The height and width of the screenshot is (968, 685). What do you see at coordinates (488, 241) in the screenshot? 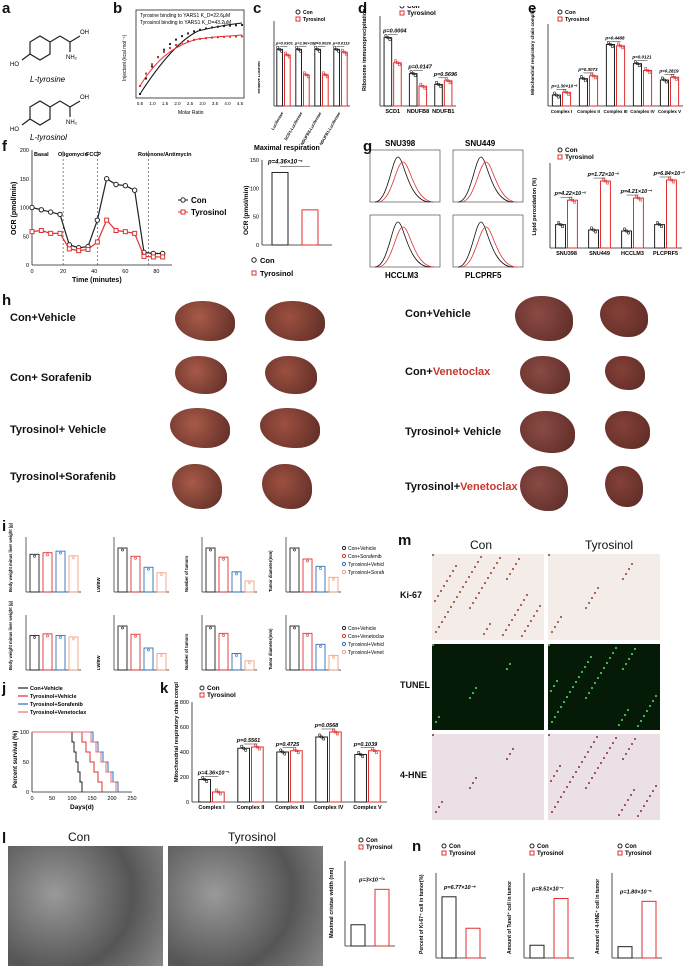
I see `histogram-frame` at bounding box center [488, 241].